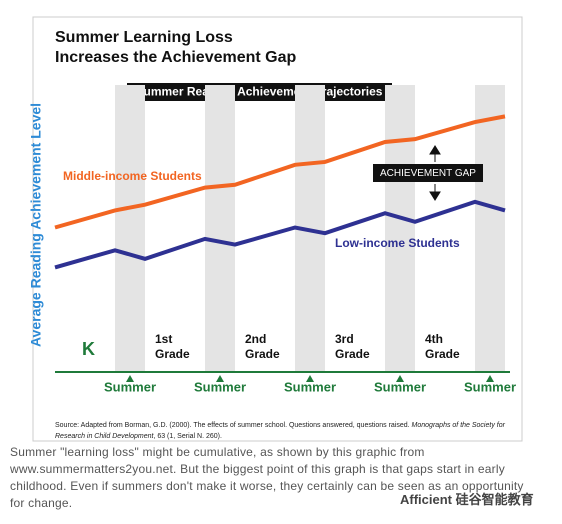 This screenshot has height=524, width=562. Describe the element at coordinates (344, 339) in the screenshot. I see `grade-label: 3rd` at that location.